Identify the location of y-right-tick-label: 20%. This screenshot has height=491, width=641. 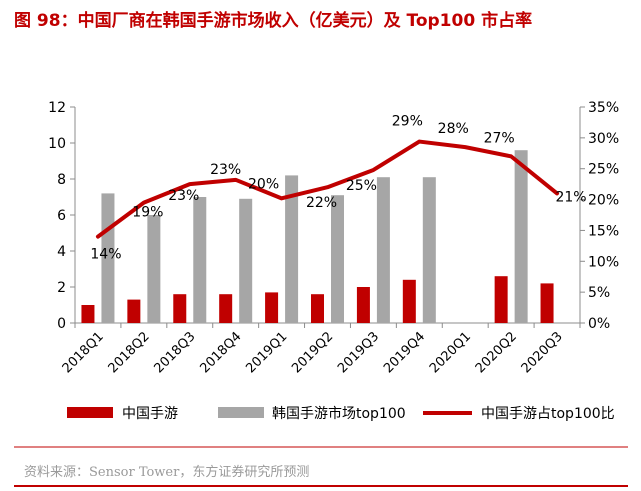
(603, 201).